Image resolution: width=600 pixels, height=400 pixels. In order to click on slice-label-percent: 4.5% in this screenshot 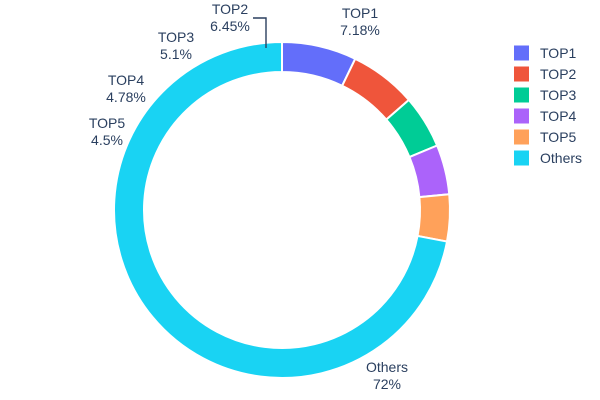, I will do `click(107, 140)`.